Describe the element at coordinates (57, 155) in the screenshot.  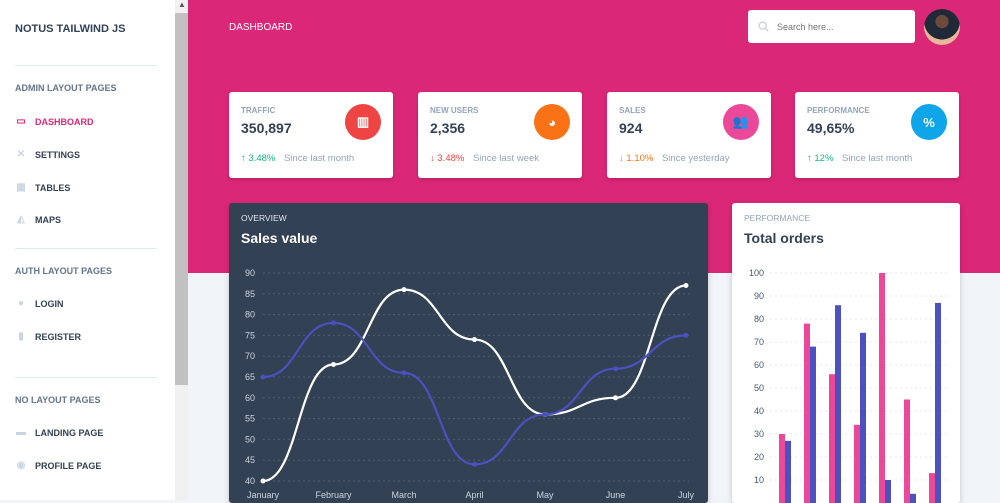
I see `sidebar-item-label: SETTINGS` at that location.